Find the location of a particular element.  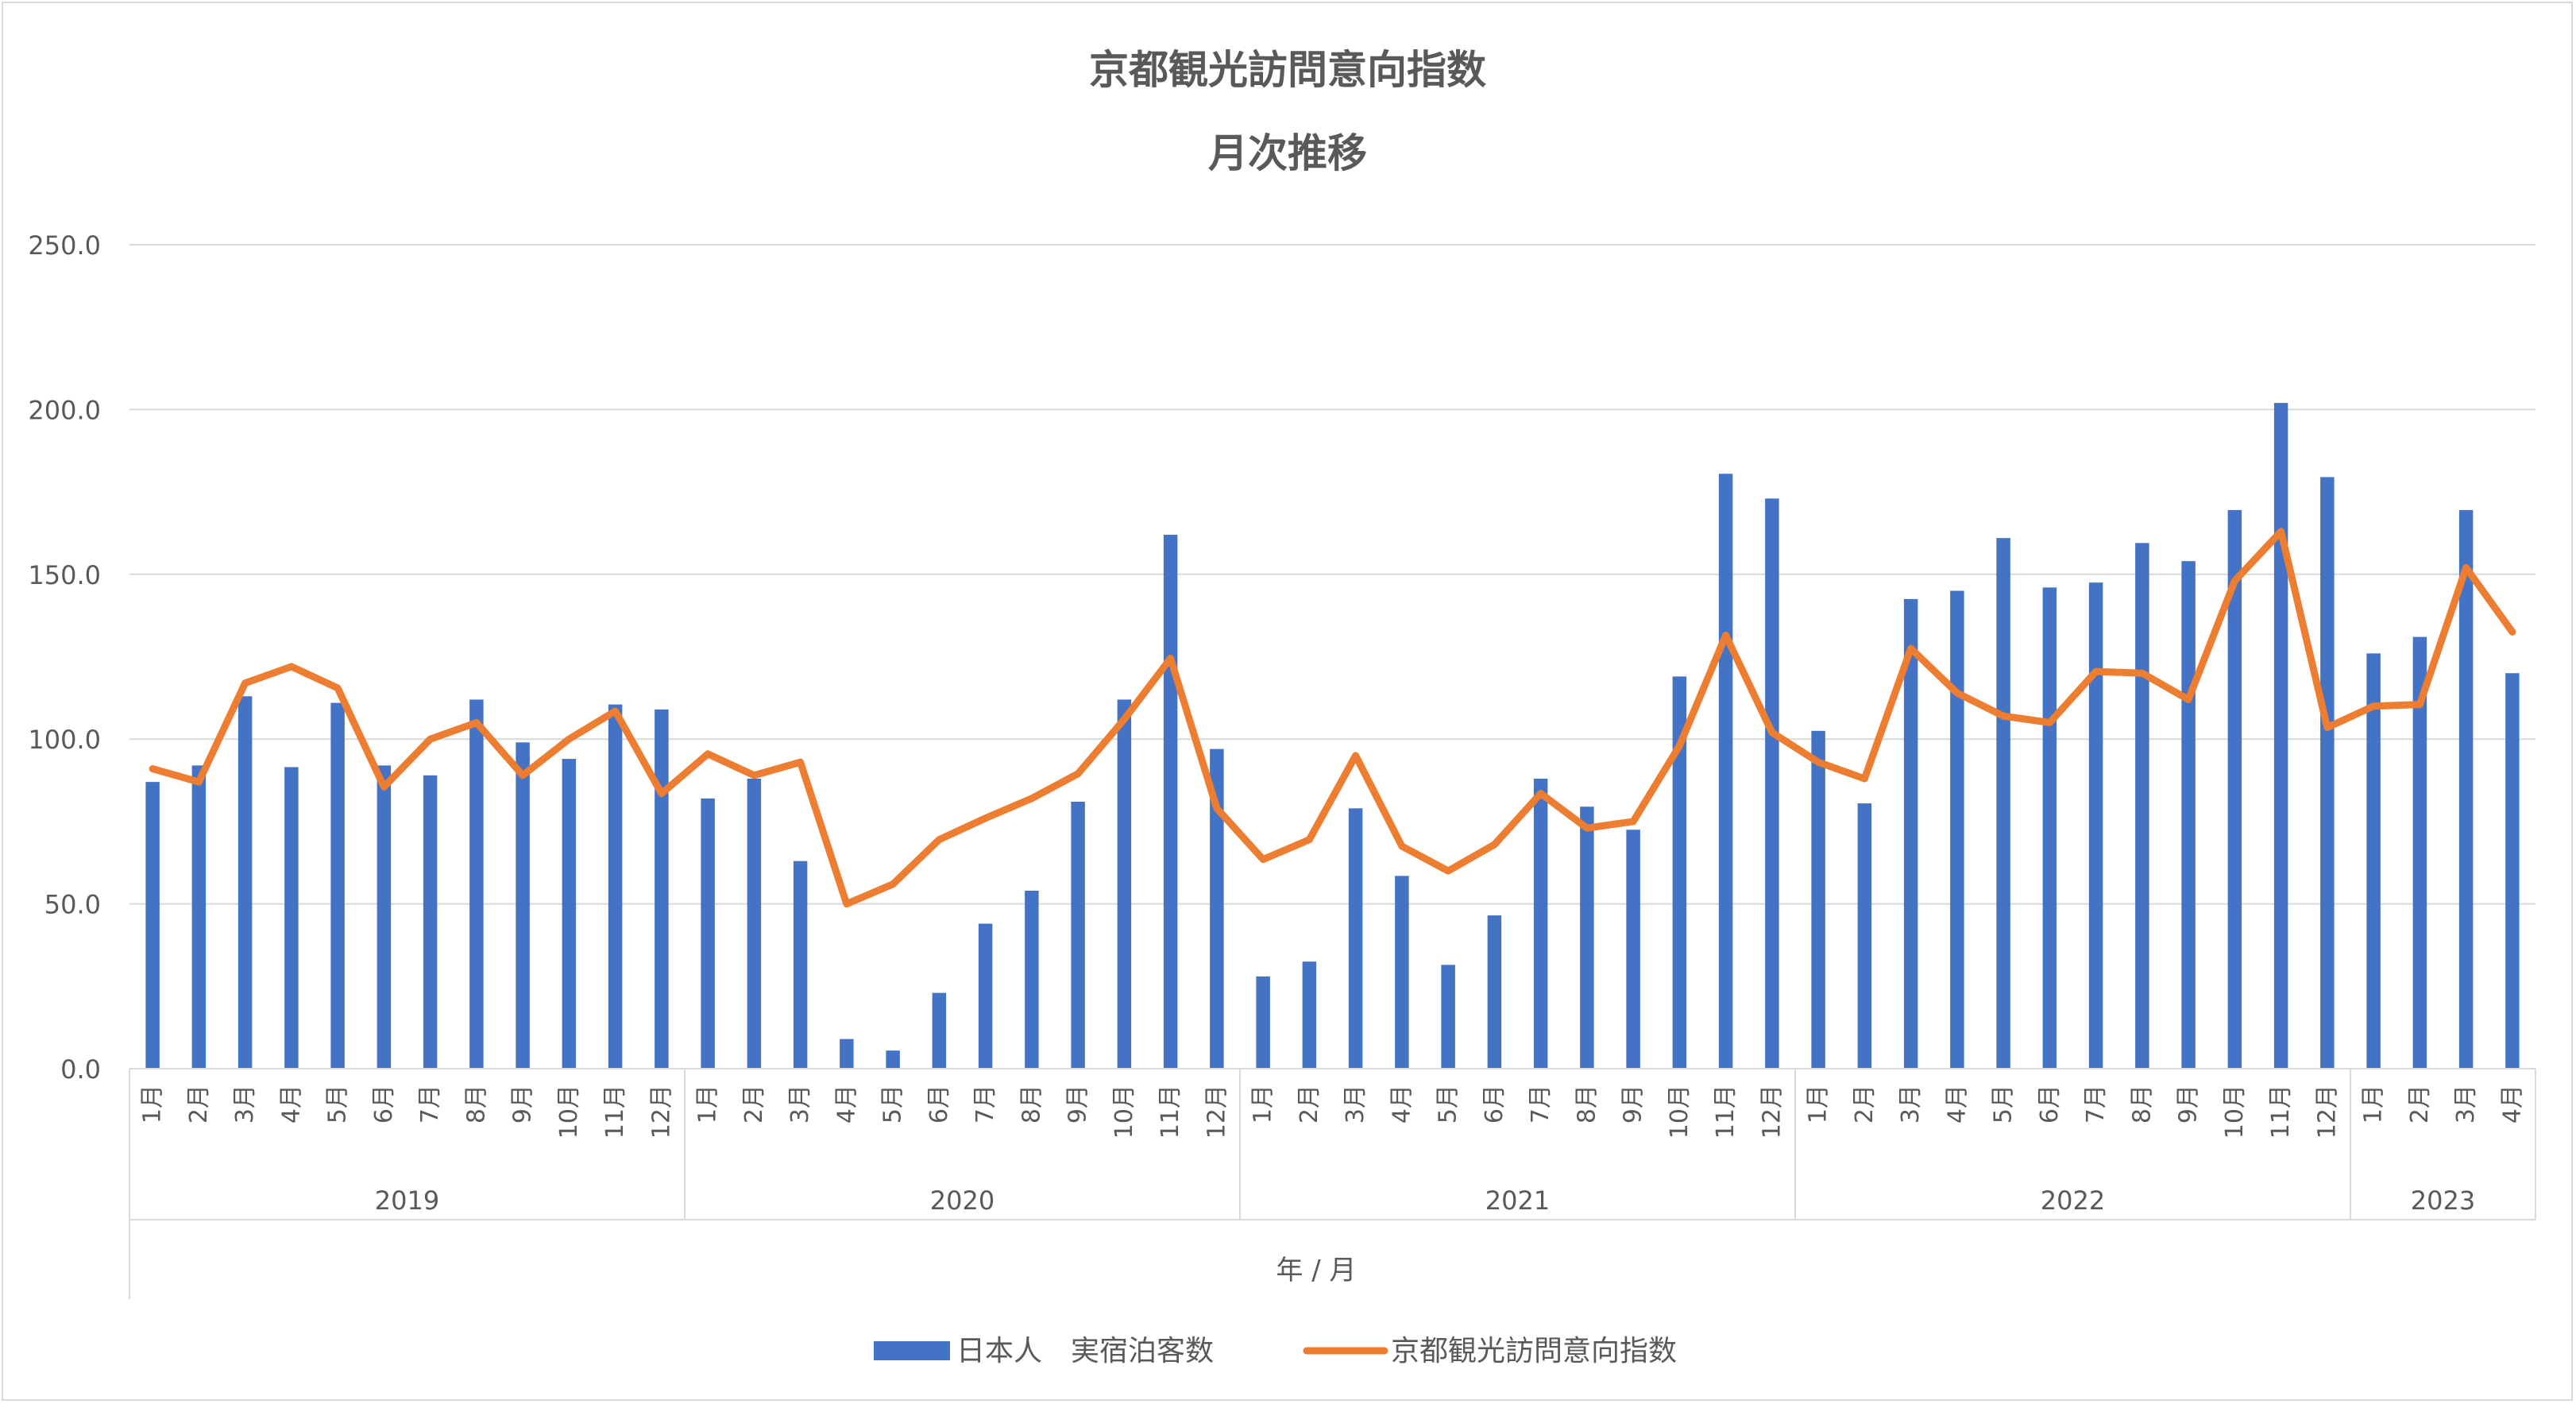

legend: 日本人 実宿泊客数 京都観光訪問意向指数 is located at coordinates (1275, 1351).